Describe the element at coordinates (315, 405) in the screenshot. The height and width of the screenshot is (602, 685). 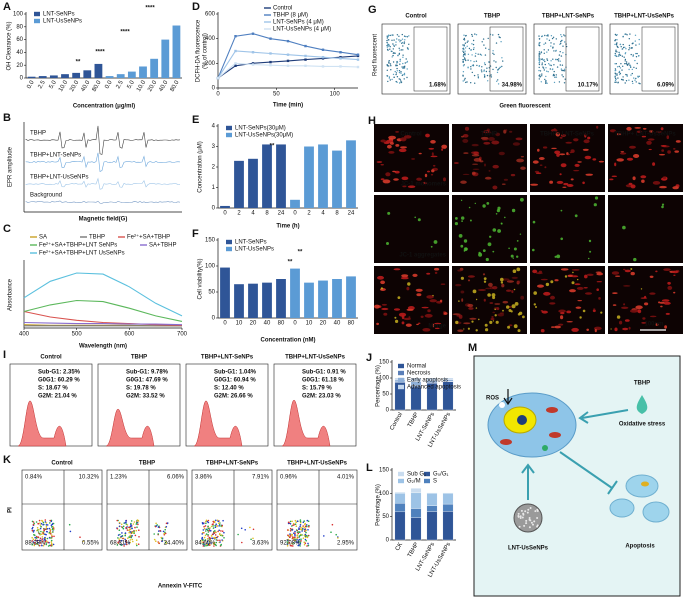
I see `plot-frame` at that location.